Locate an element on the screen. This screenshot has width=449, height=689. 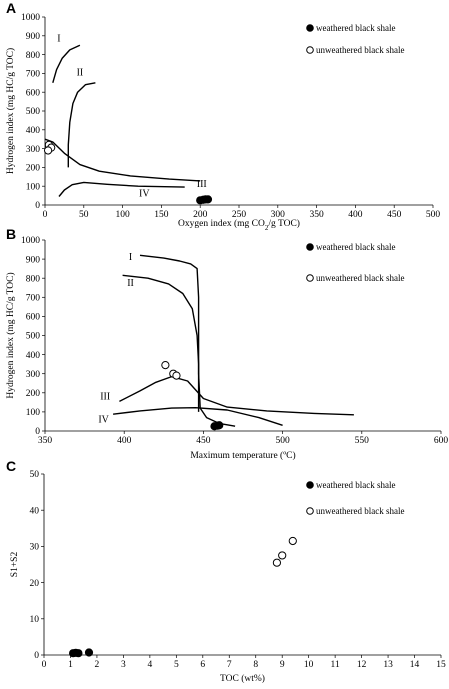
x-tick-label: 100 is located at coordinates (122, 215).